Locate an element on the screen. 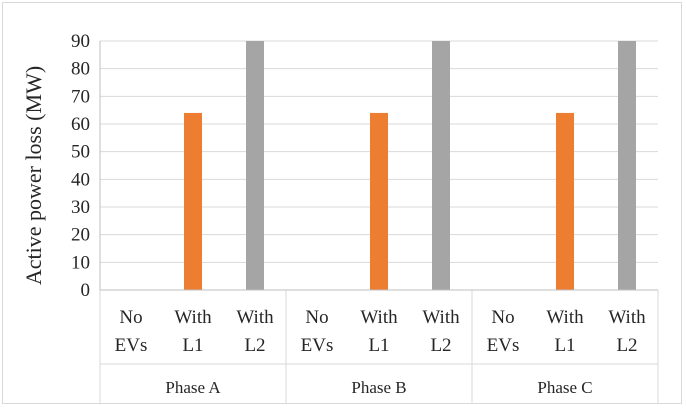  y-tick-label: 10 is located at coordinates (80, 262).